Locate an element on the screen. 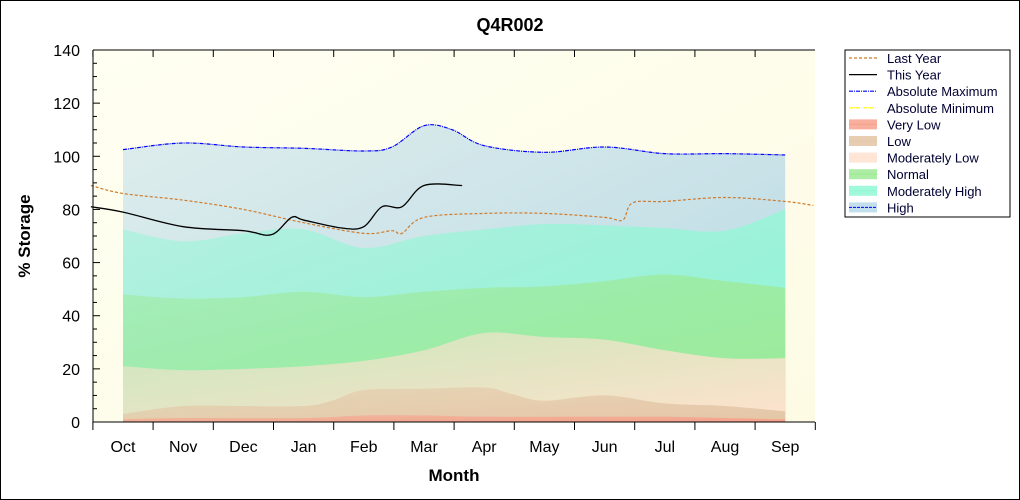  legend-label: Absolute Minimum is located at coordinates (940, 108).